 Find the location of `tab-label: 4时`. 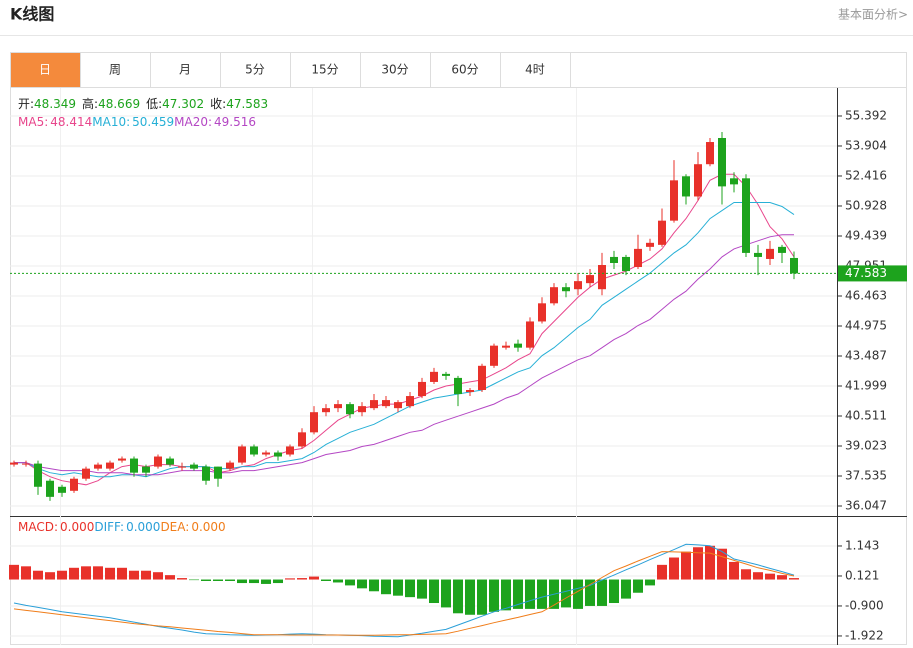

tab-label: 4时 is located at coordinates (535, 70).